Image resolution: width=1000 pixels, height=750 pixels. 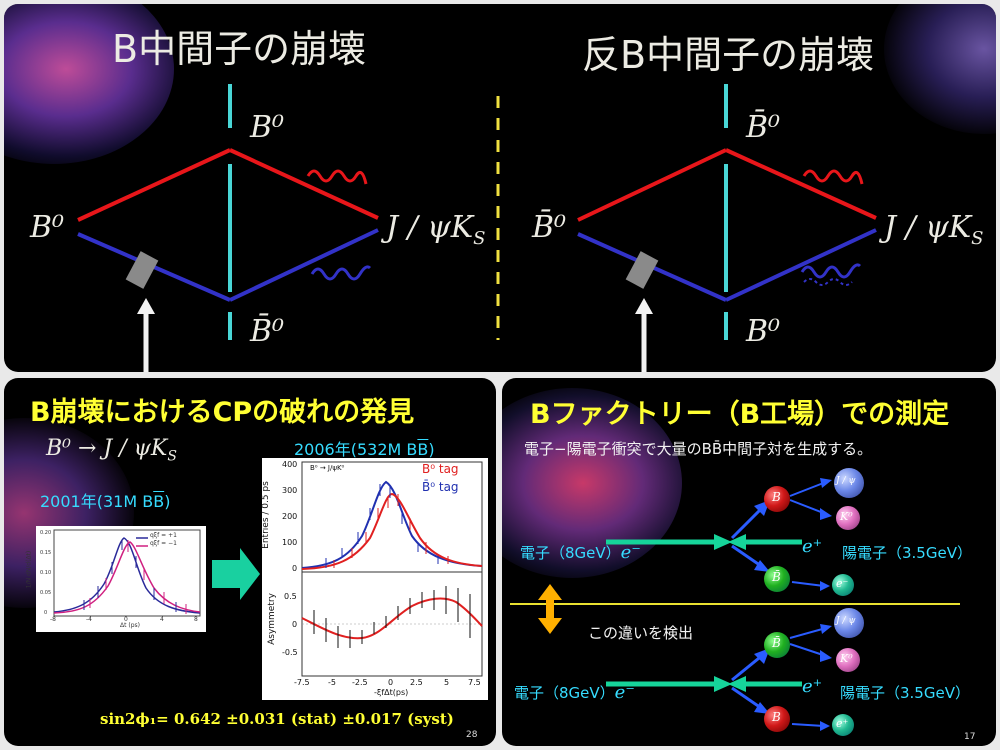 I want to click on asymmetry-curve, so click(x=392, y=618).